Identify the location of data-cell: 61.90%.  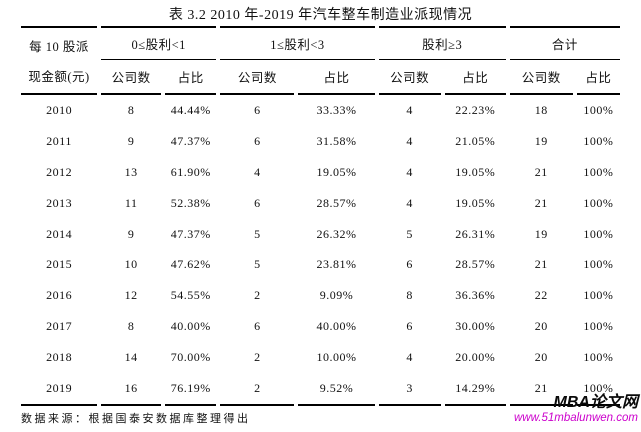
(190, 171).